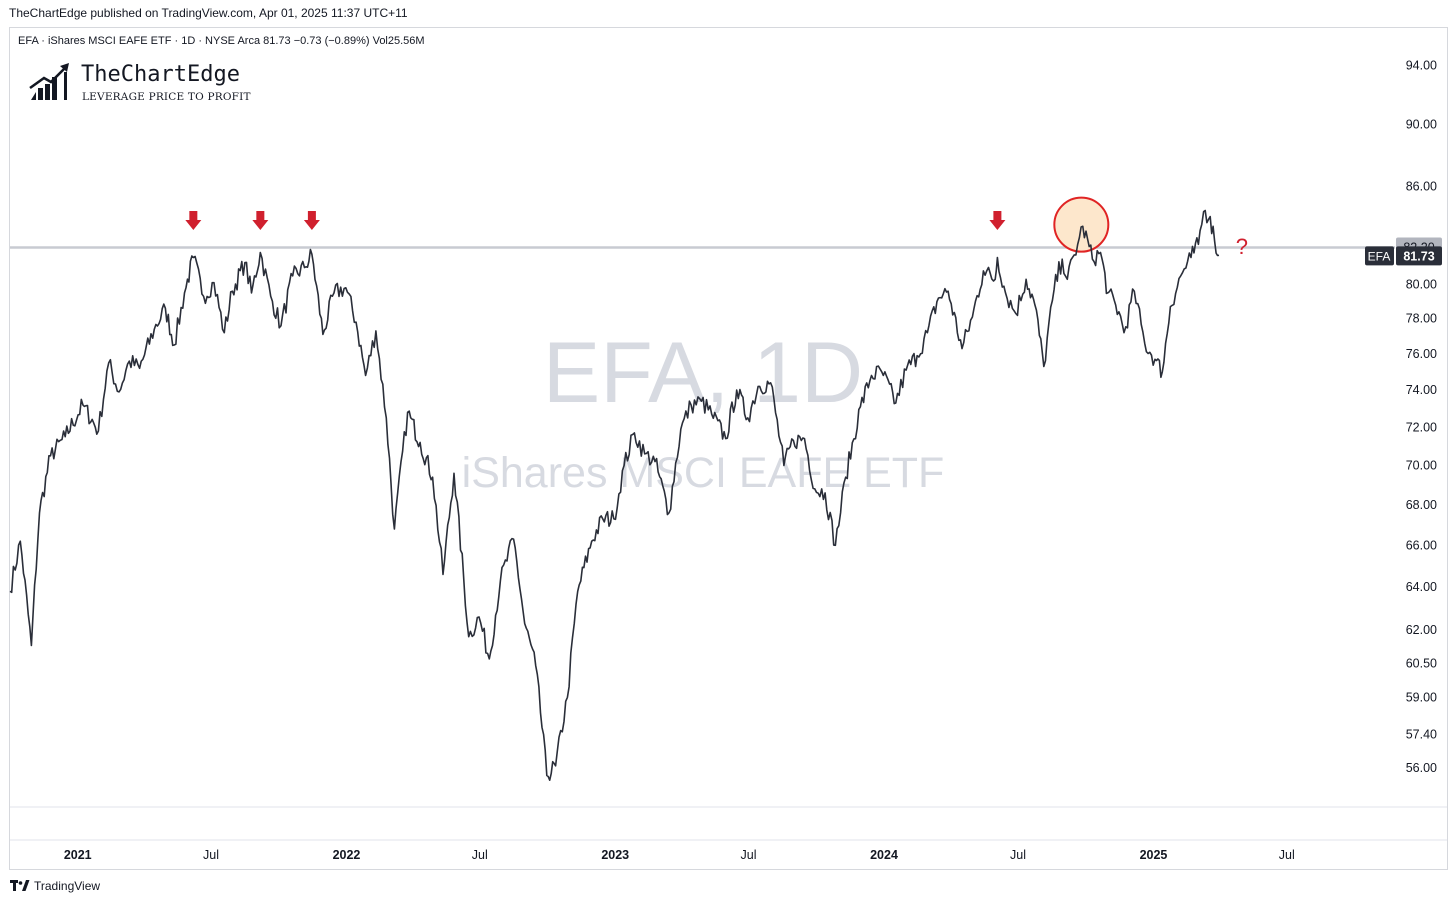 This screenshot has width=1456, height=905. What do you see at coordinates (703, 373) in the screenshot?
I see `watermark-symbol: EFA, 1D` at bounding box center [703, 373].